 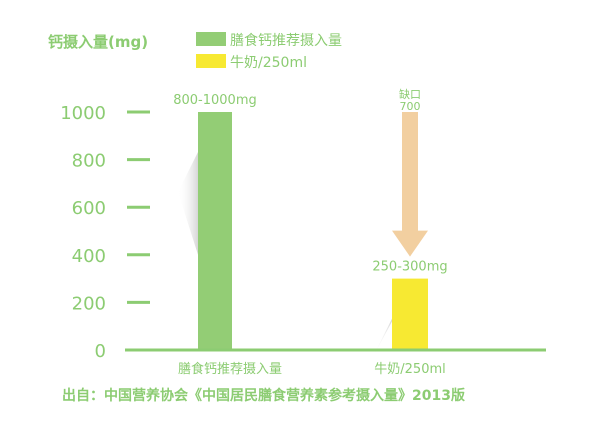 I want to click on y-tick-label: 1000, so click(x=83, y=113).